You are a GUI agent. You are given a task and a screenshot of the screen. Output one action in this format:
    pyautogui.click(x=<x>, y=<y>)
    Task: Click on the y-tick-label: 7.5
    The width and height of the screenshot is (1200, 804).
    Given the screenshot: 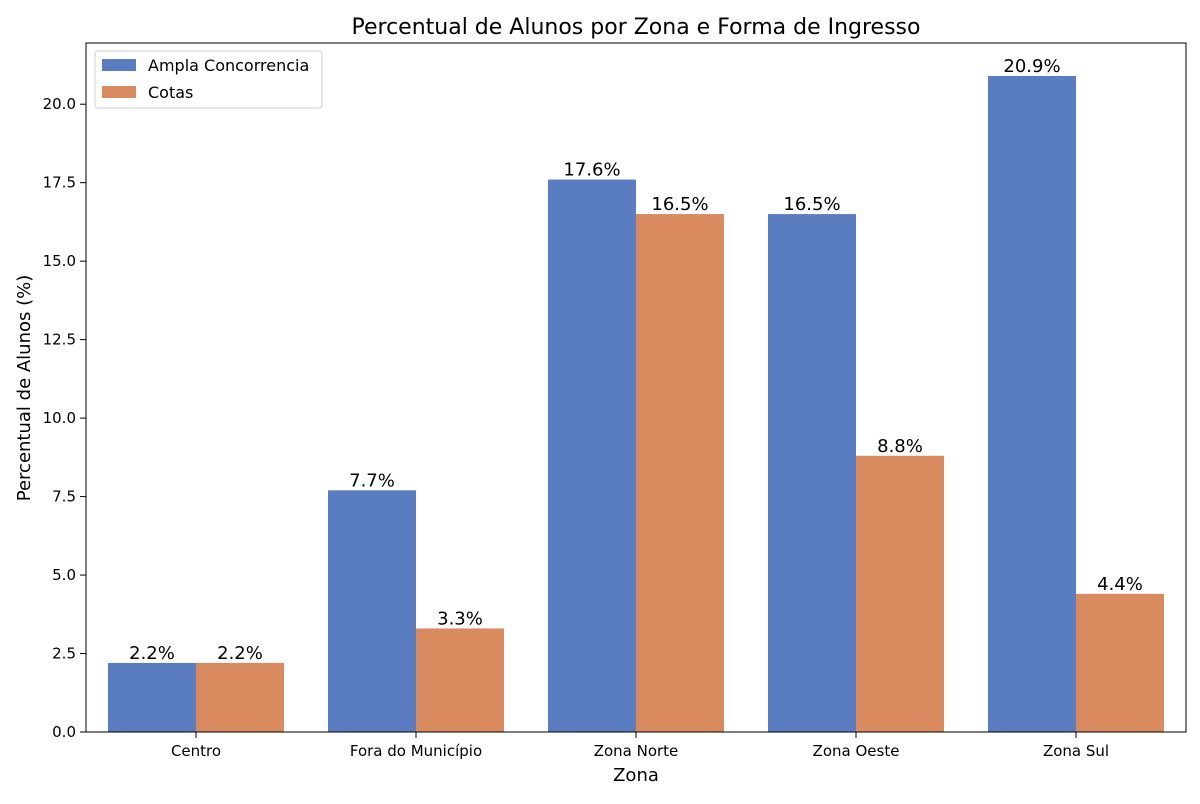 What is the action you would take?
    pyautogui.click(x=64, y=497)
    